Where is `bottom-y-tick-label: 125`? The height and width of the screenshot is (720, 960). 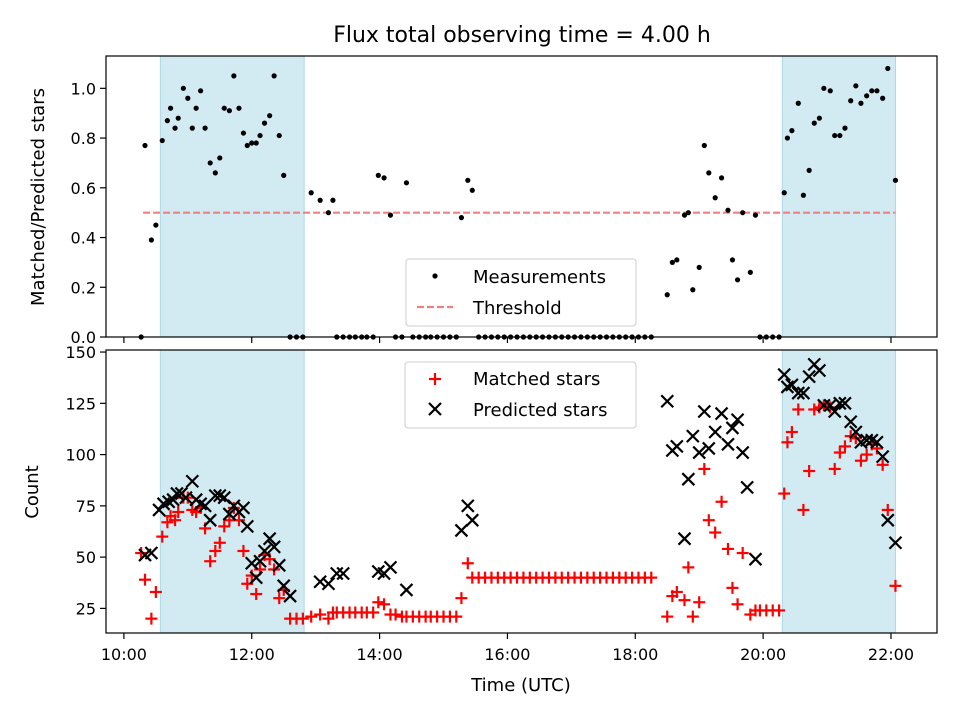 bottom-y-tick-label: 125 is located at coordinates (80, 403).